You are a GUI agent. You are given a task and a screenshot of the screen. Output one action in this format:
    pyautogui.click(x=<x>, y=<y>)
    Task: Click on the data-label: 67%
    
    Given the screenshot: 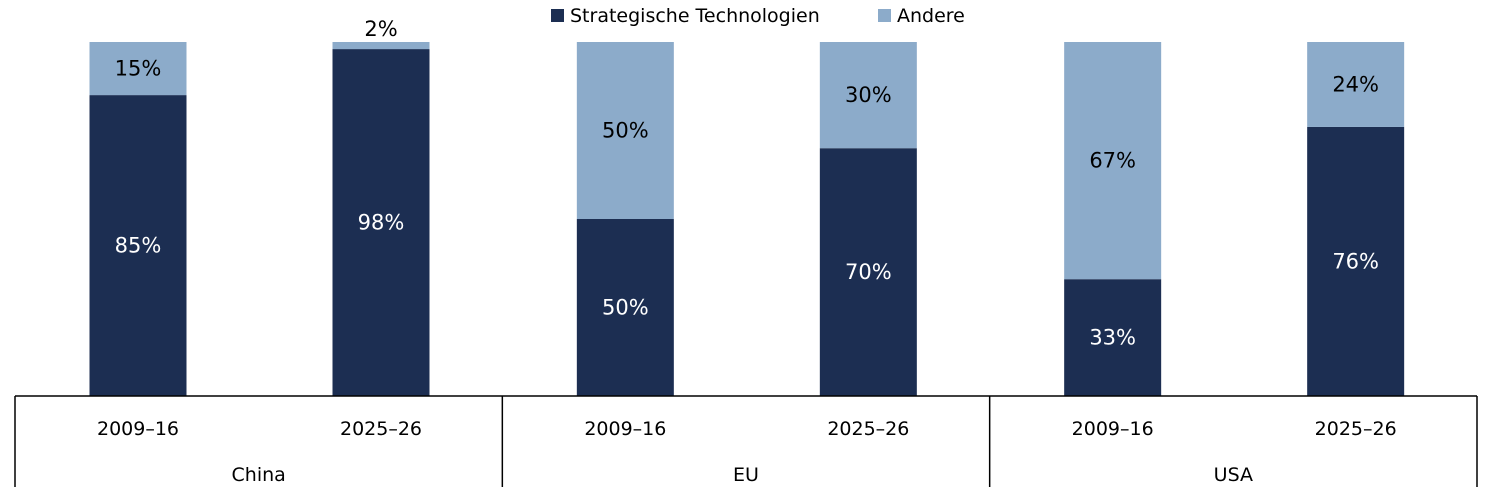 What is the action you would take?
    pyautogui.click(x=1112, y=161)
    